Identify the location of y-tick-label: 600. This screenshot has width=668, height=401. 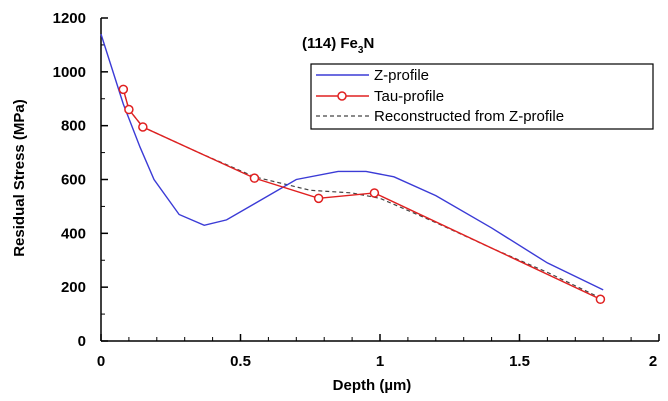
(73, 180).